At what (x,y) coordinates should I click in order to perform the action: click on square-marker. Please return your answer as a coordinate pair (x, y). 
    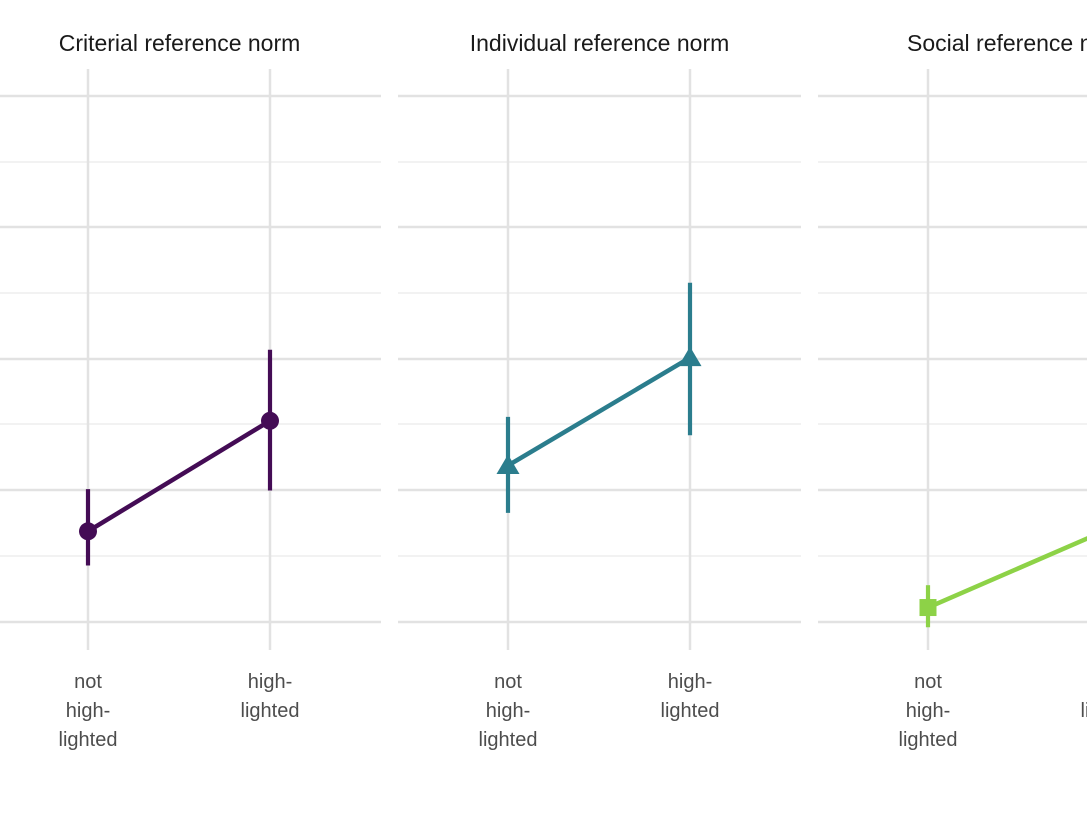
    Looking at the image, I should click on (928, 608).